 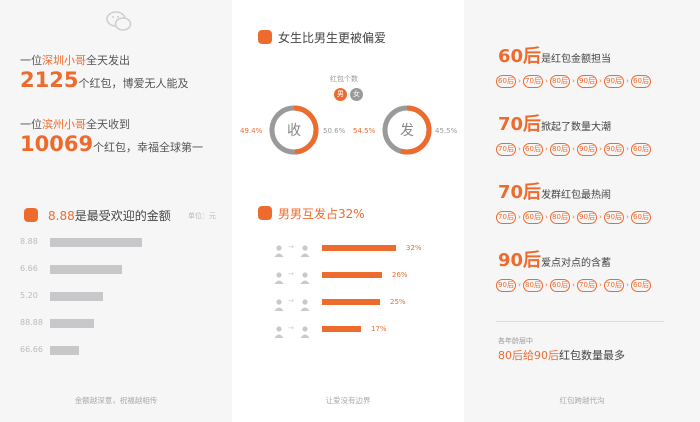 What do you see at coordinates (356, 94) in the screenshot?
I see `legend-female: 女` at bounding box center [356, 94].